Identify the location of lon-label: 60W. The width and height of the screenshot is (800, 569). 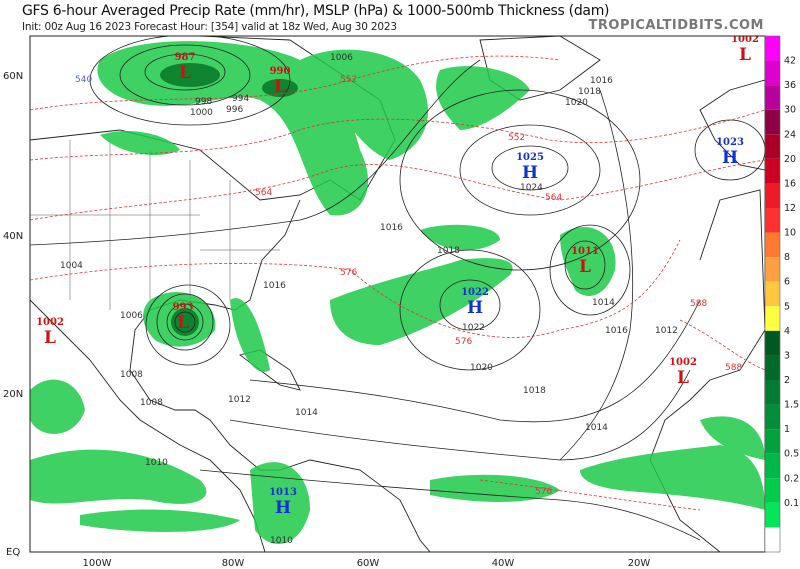
(368, 563).